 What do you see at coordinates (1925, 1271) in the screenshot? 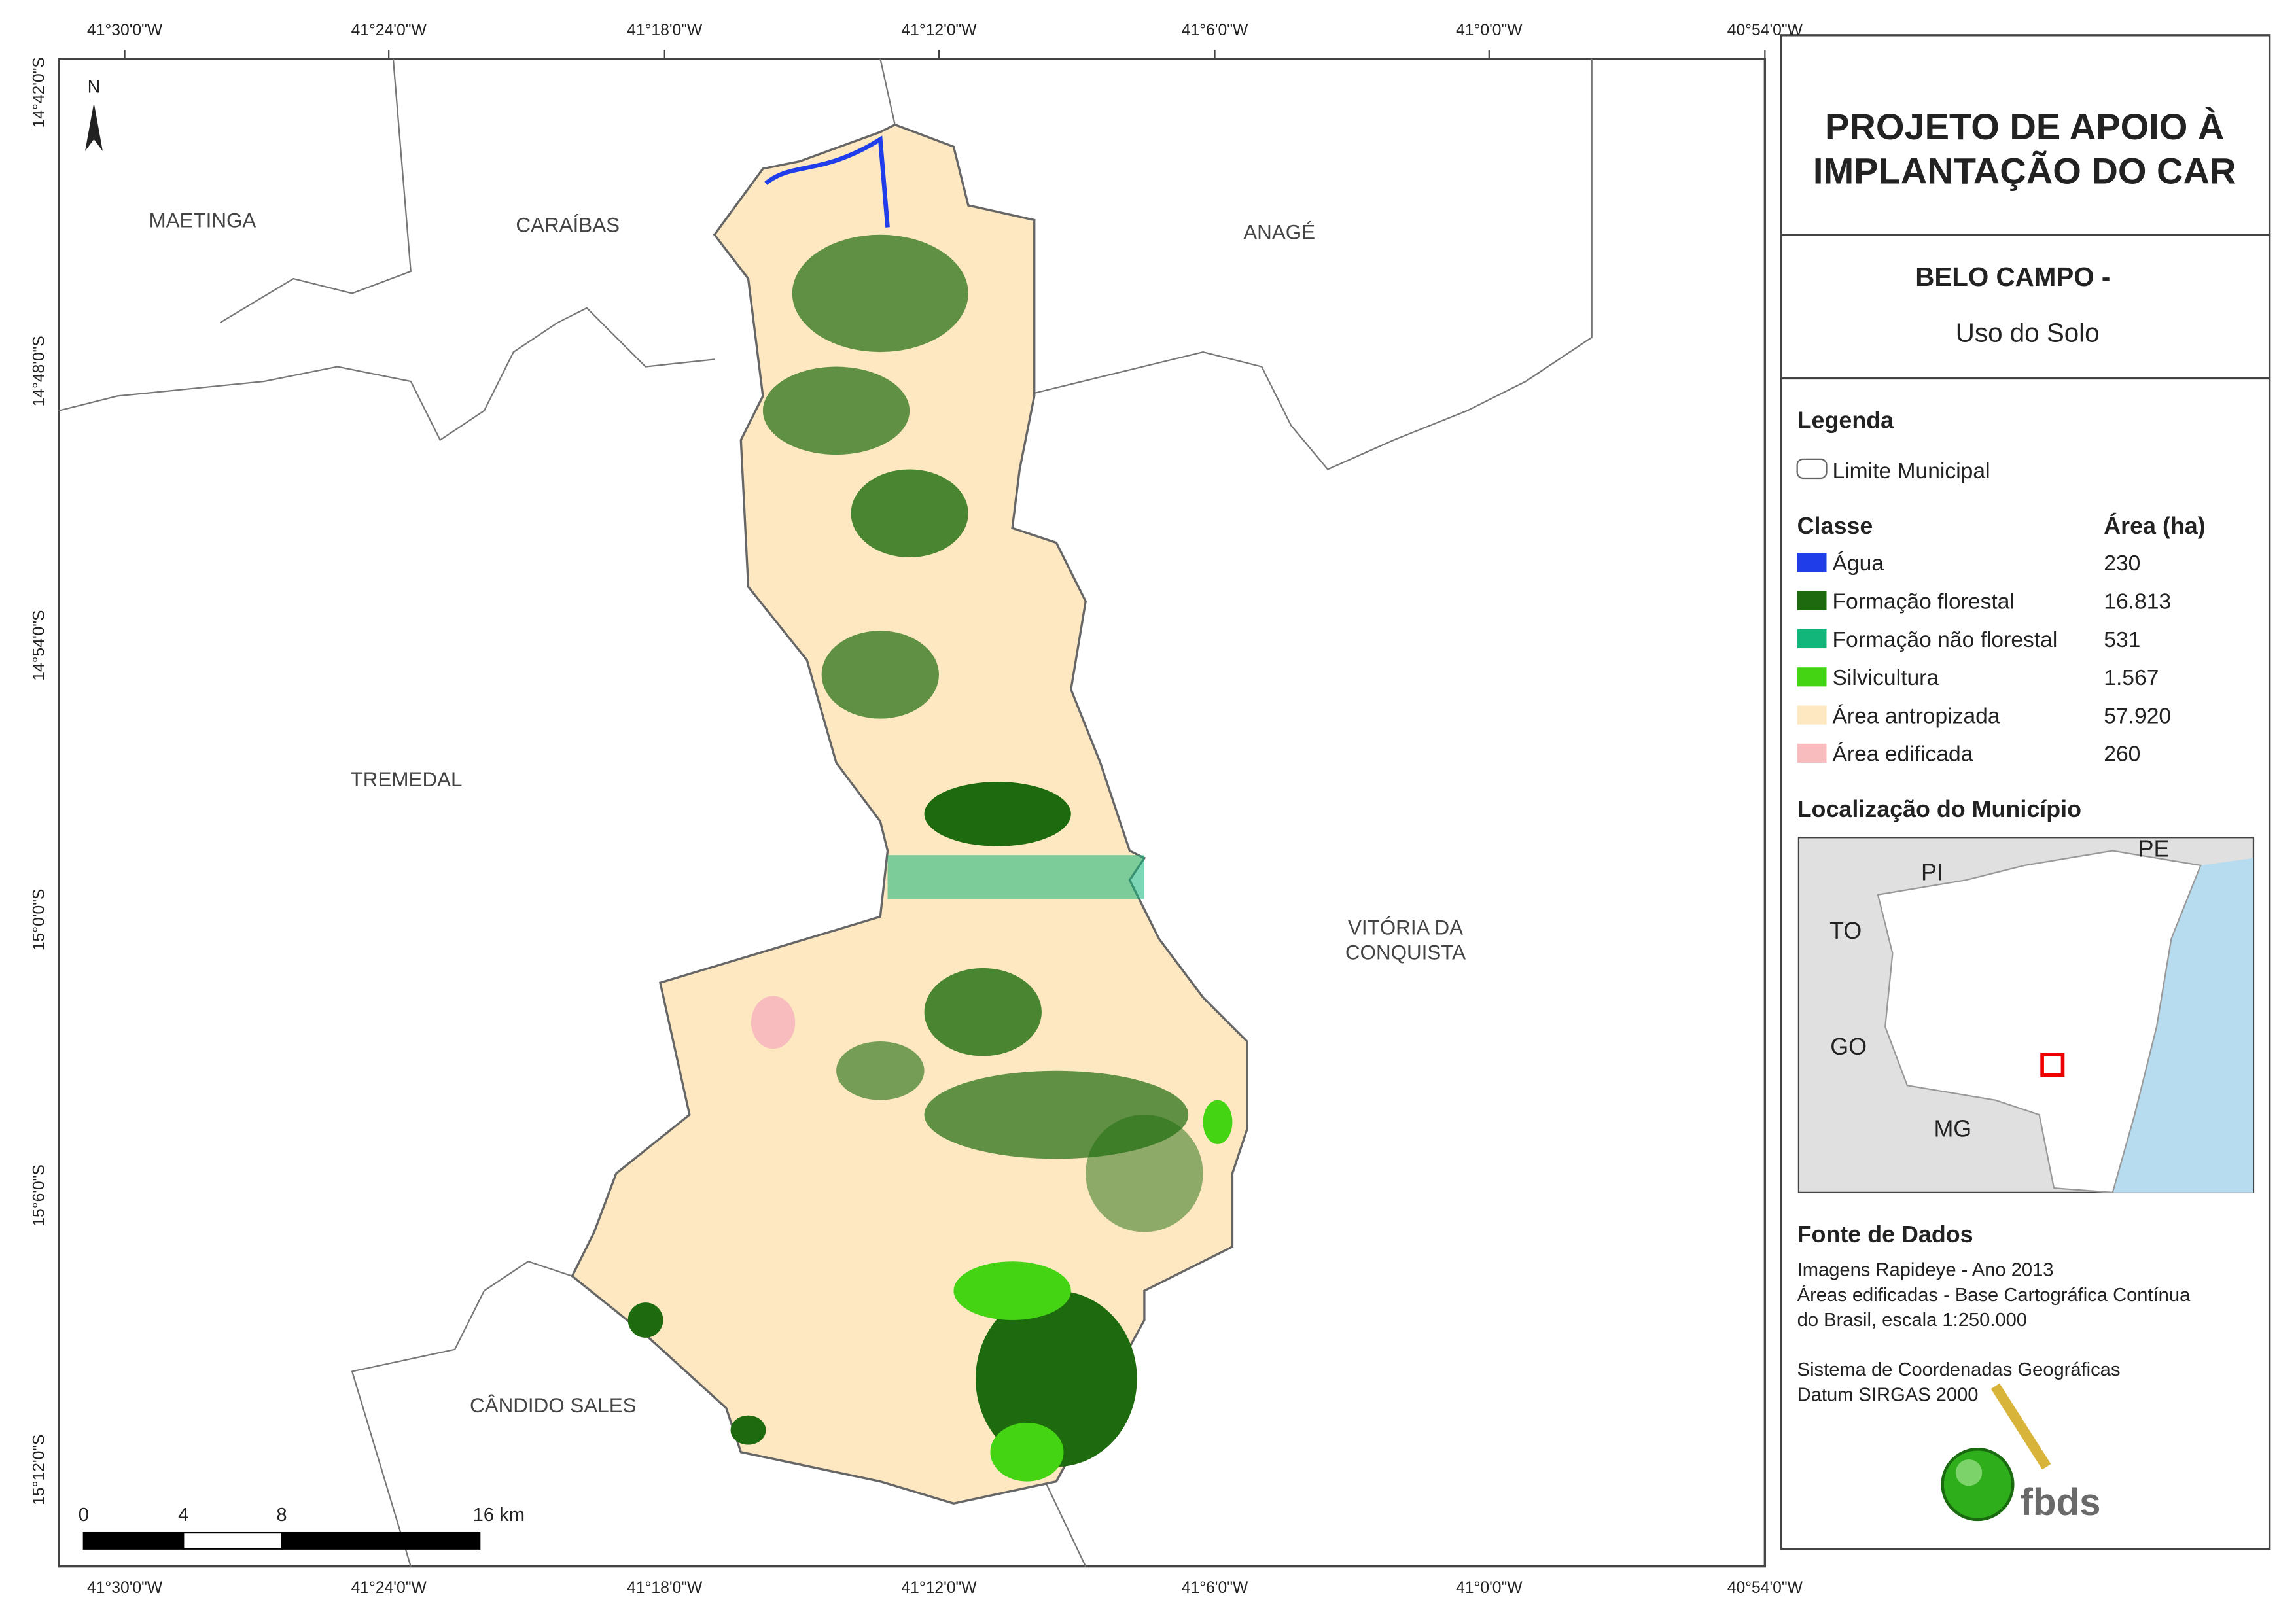
I see `source-line: Imagens Rapideye - Ano 2013` at bounding box center [1925, 1271].